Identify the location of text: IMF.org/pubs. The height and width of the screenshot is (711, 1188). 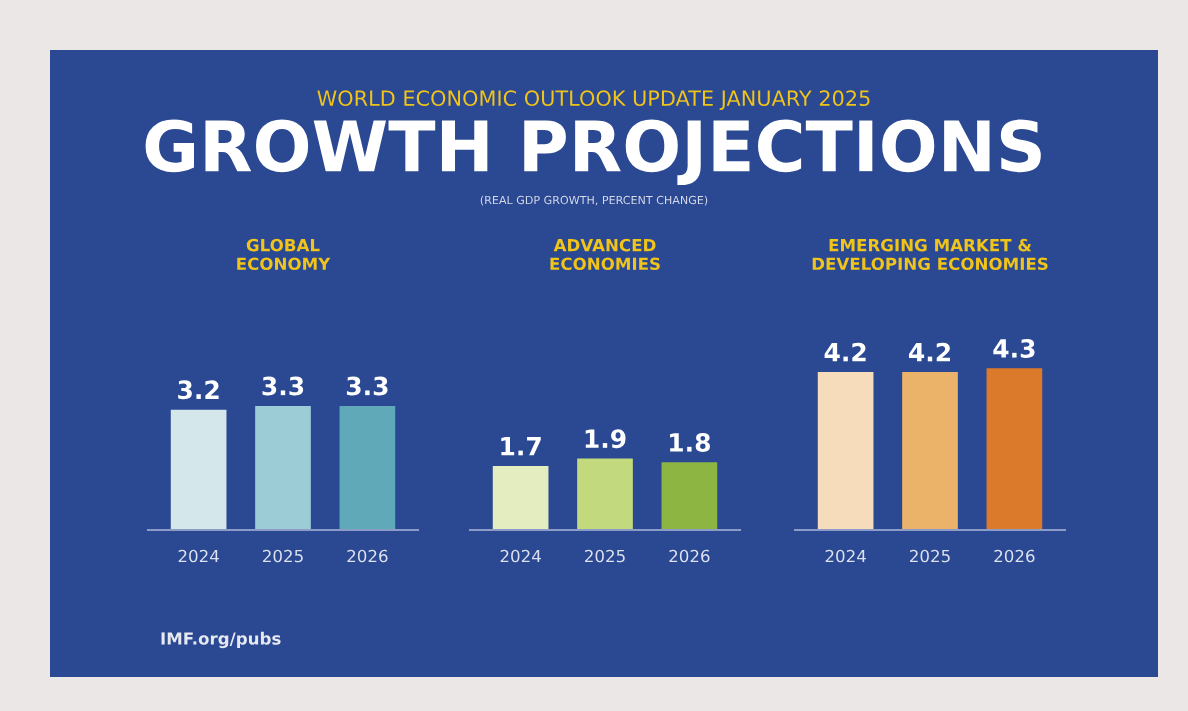
(221, 640).